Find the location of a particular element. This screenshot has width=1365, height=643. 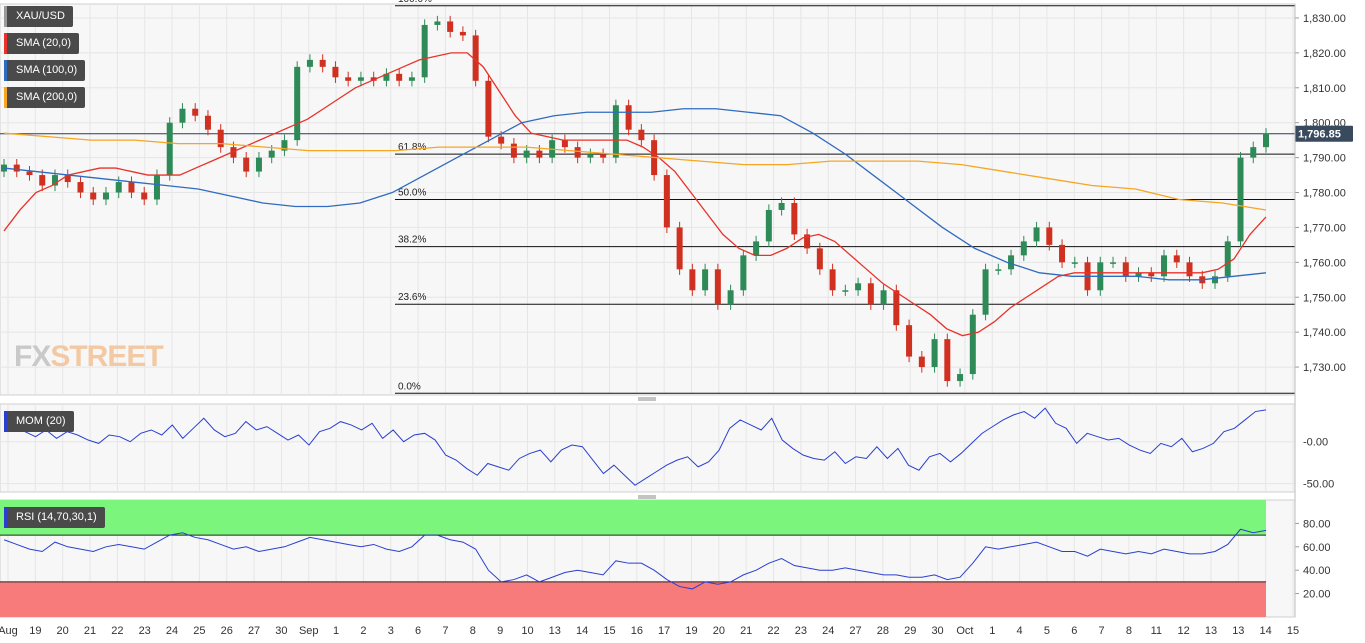

x-tick-label: 12 is located at coordinates (1184, 631).